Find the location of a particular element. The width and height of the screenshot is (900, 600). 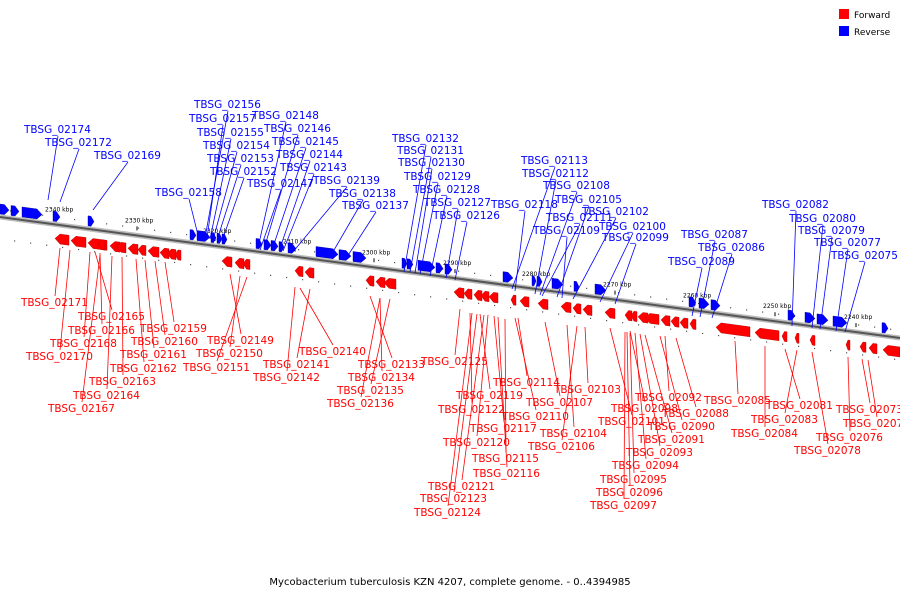

tick-label: 2290 kbp is located at coordinates (457, 263).